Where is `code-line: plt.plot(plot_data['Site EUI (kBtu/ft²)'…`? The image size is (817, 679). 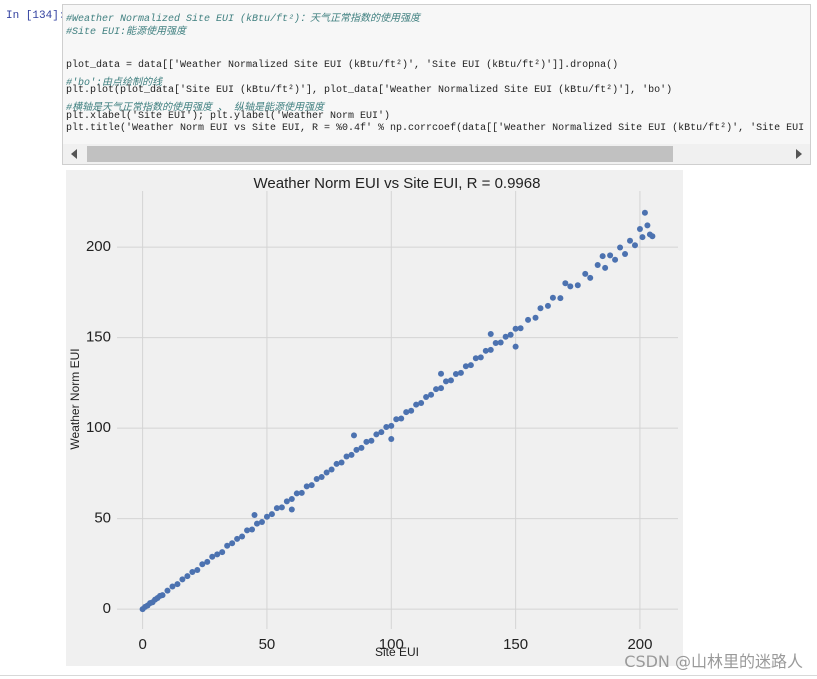
code-line: plt.plot(plot_data['Site EUI (kBtu/ft²)'… is located at coordinates (369, 91).